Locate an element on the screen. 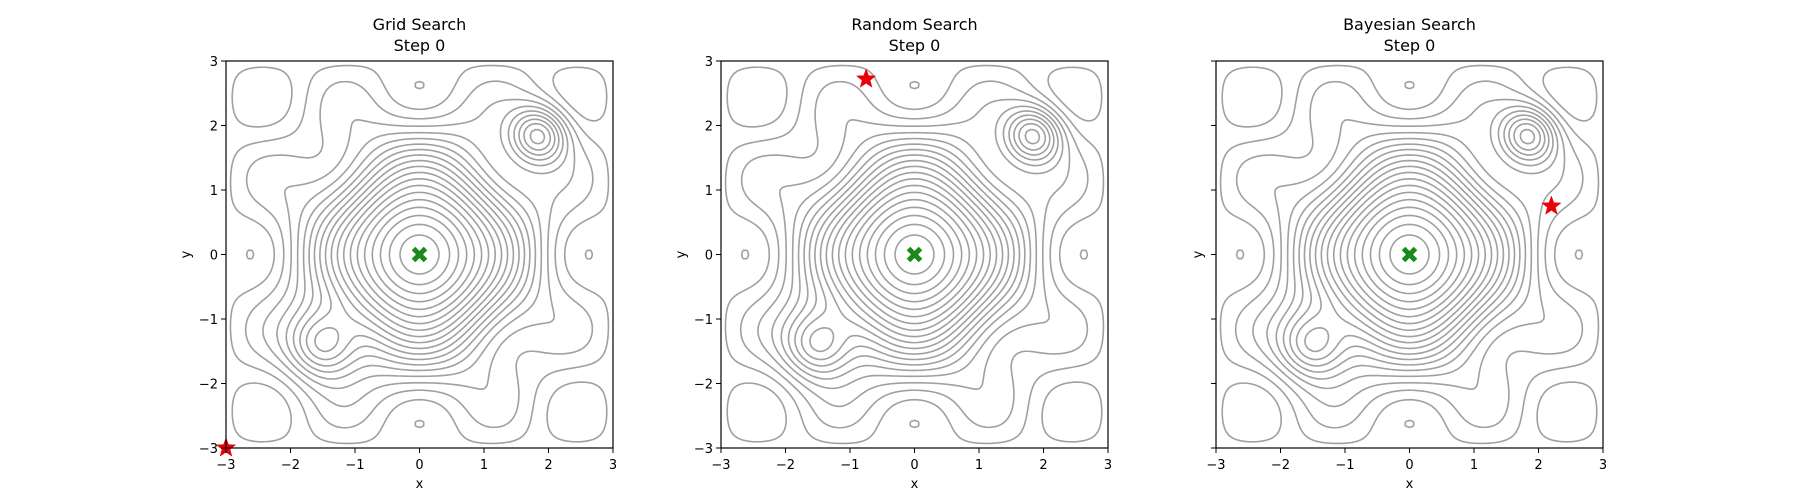 The width and height of the screenshot is (1800, 500). subplot-title: Random Search is located at coordinates (914, 24).